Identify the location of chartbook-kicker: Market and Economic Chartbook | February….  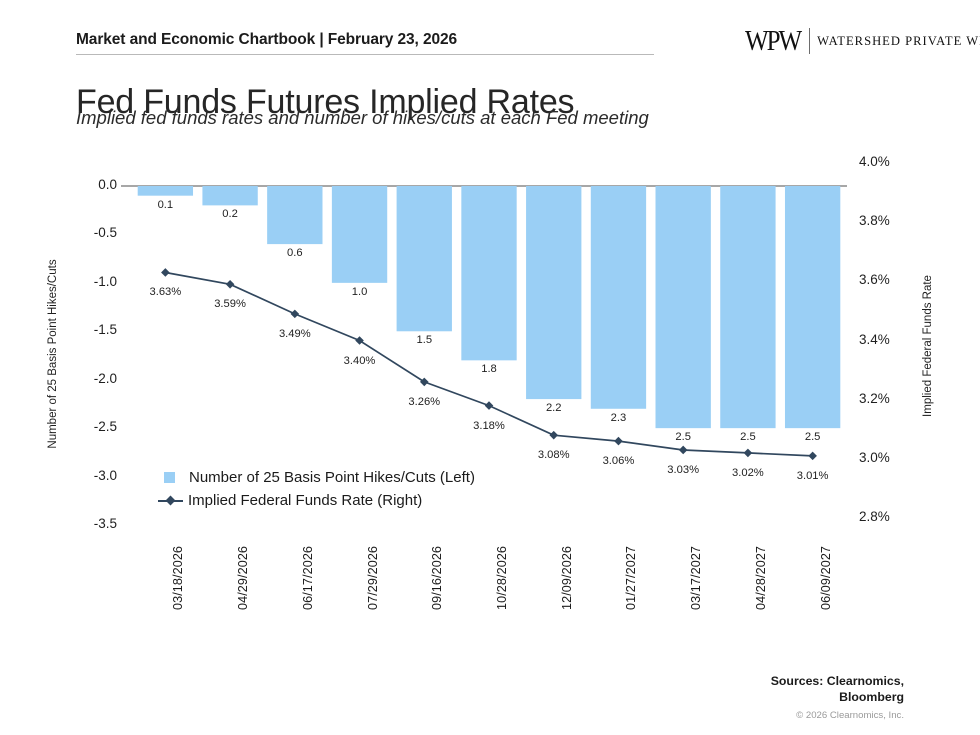
(267, 39).